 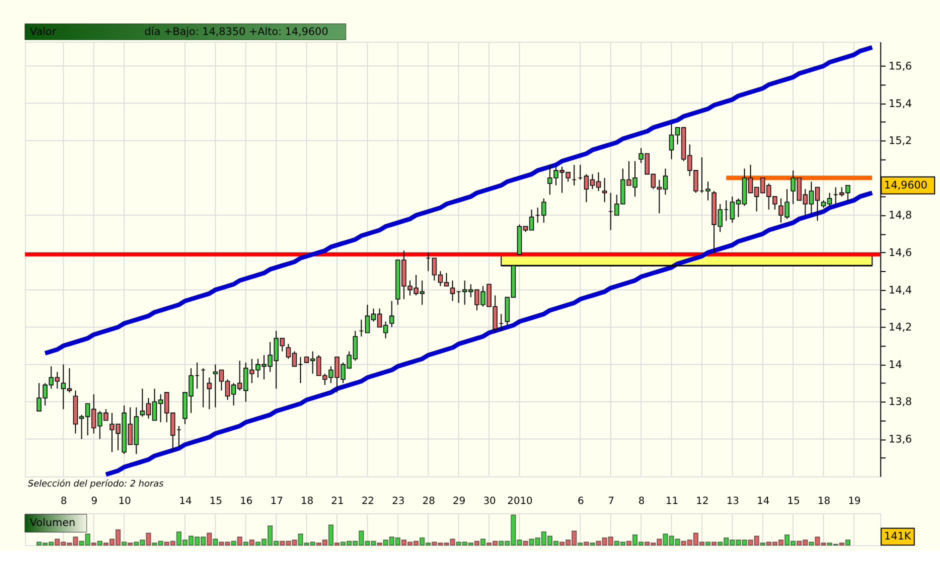 What do you see at coordinates (611, 501) in the screenshot?
I see `x-tick-label: 7` at bounding box center [611, 501].